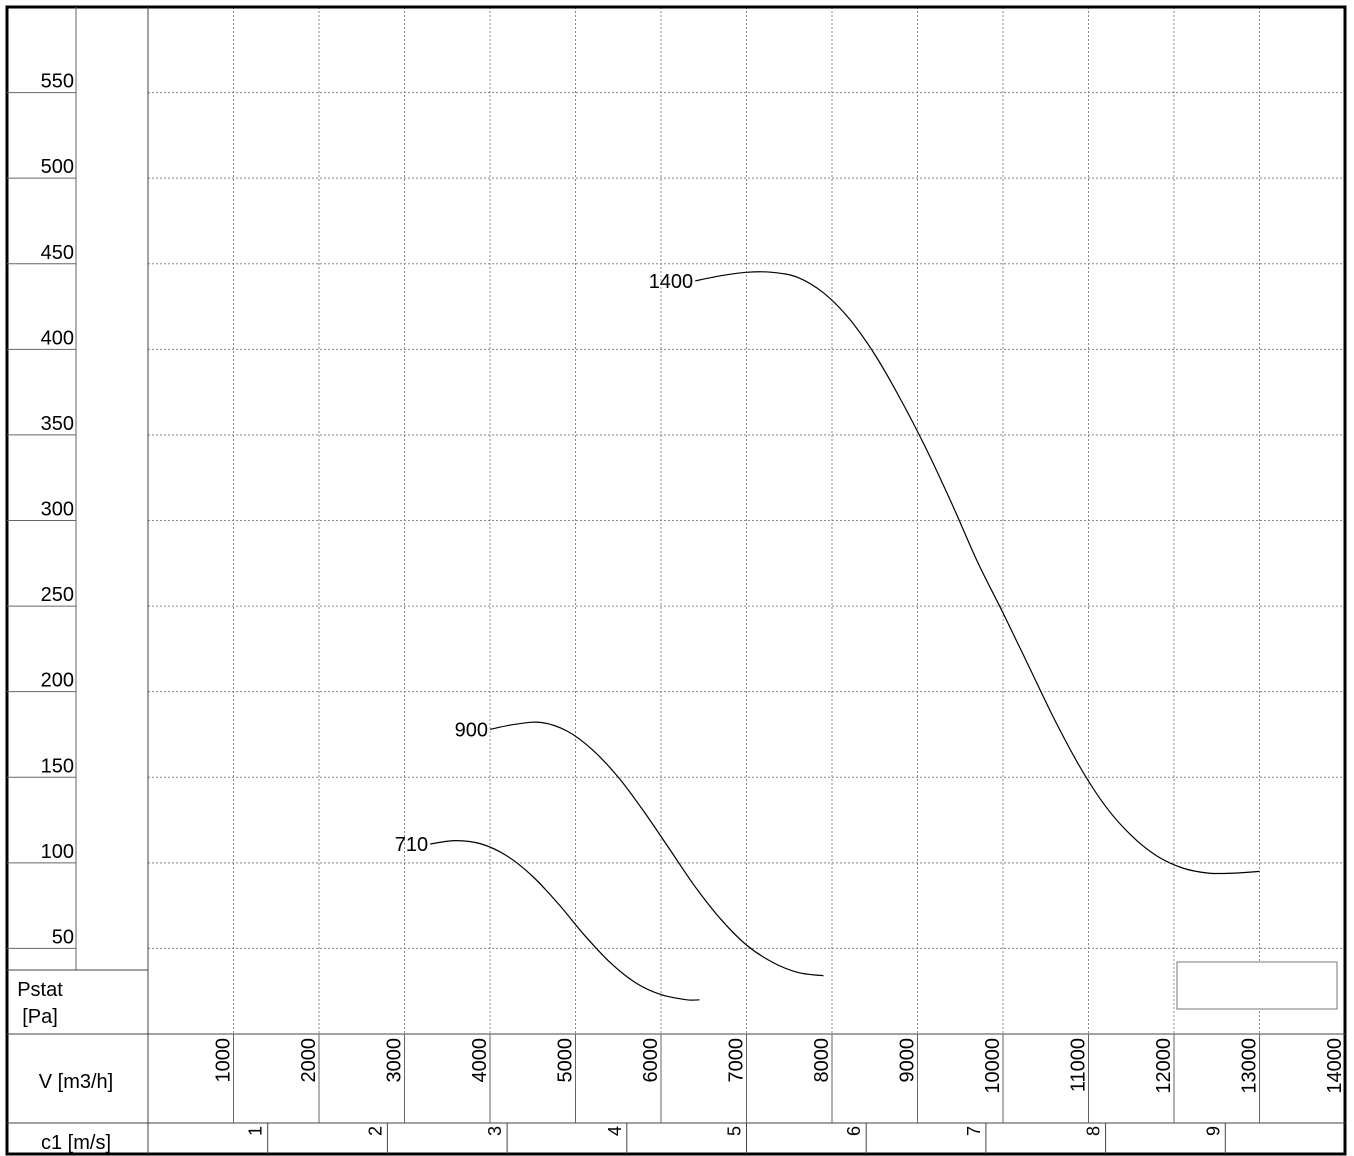  What do you see at coordinates (1335, 1066) in the screenshot?
I see `x-tick-label: 14000` at bounding box center [1335, 1066].